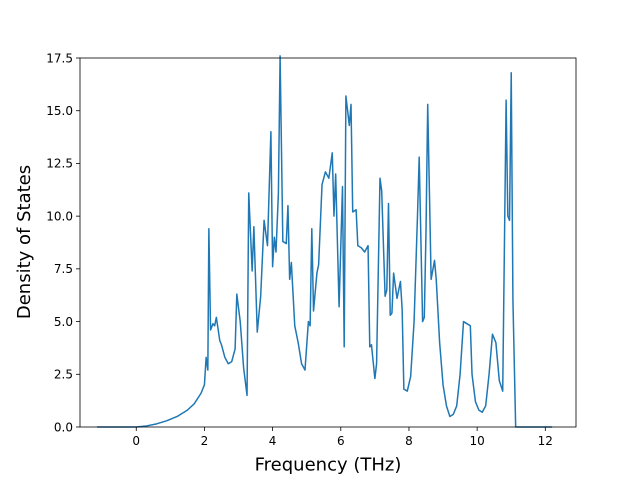 The height and width of the screenshot is (480, 640). Describe the element at coordinates (63, 427) in the screenshot. I see `y-tick-label: 0.0` at that location.